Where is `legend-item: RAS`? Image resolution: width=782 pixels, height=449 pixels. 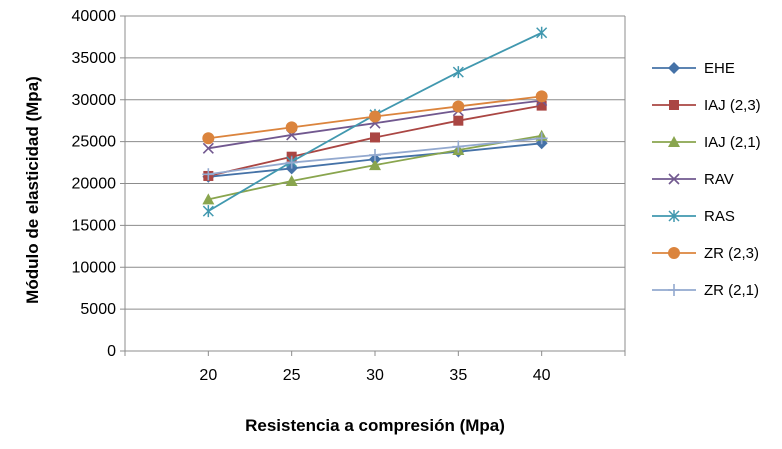 legend-item: RAS is located at coordinates (693, 216).